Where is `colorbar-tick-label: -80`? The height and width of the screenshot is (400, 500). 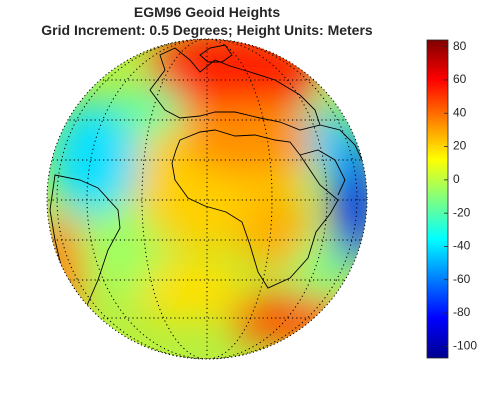 colorbar-tick-label: -80 is located at coordinates (462, 312).